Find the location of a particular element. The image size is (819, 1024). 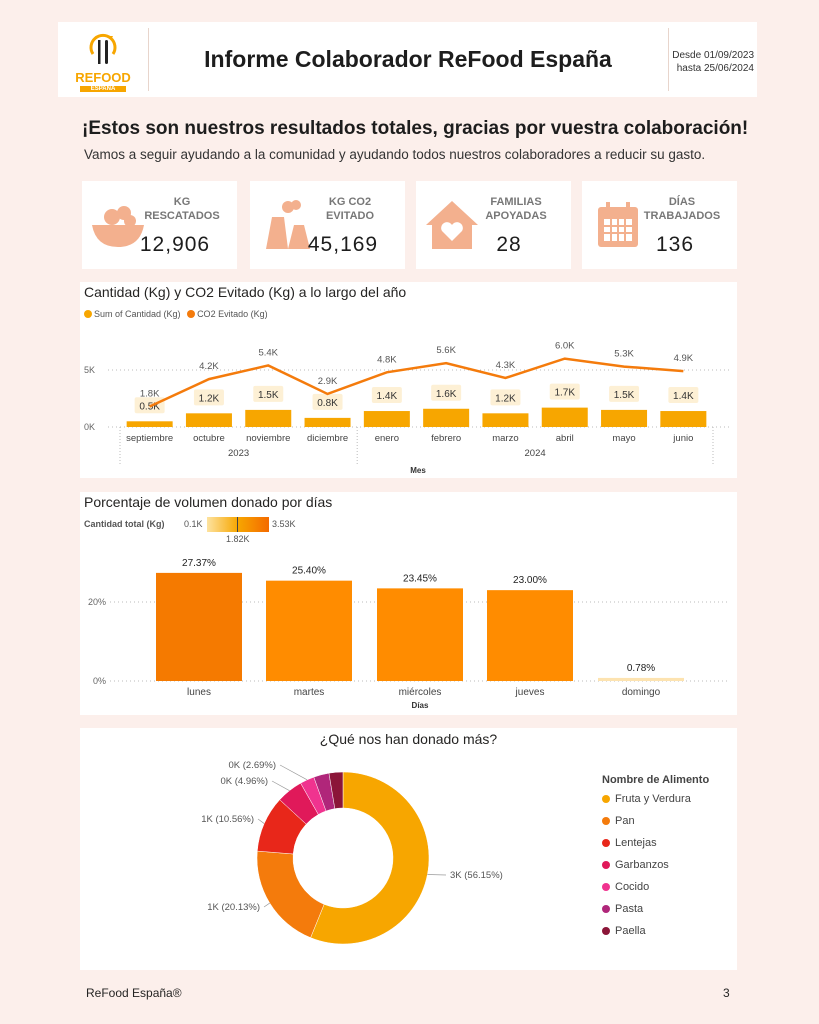

chart-title: ¿Qué nos han donado más? is located at coordinates (408, 739).